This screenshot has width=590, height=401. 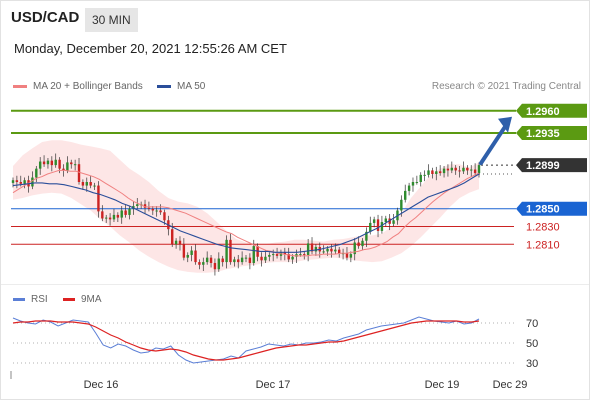 What do you see at coordinates (191, 86) in the screenshot?
I see `legend-ma50-label: MA 50` at bounding box center [191, 86].